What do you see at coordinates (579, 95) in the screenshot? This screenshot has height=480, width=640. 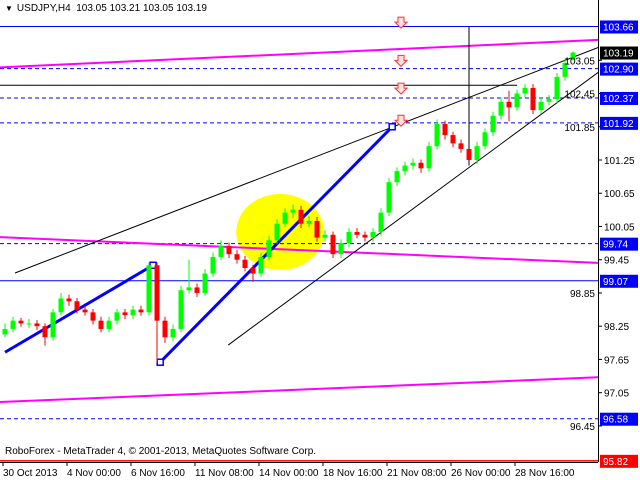 I see `y-tick-label: 102.45` at bounding box center [579, 95].